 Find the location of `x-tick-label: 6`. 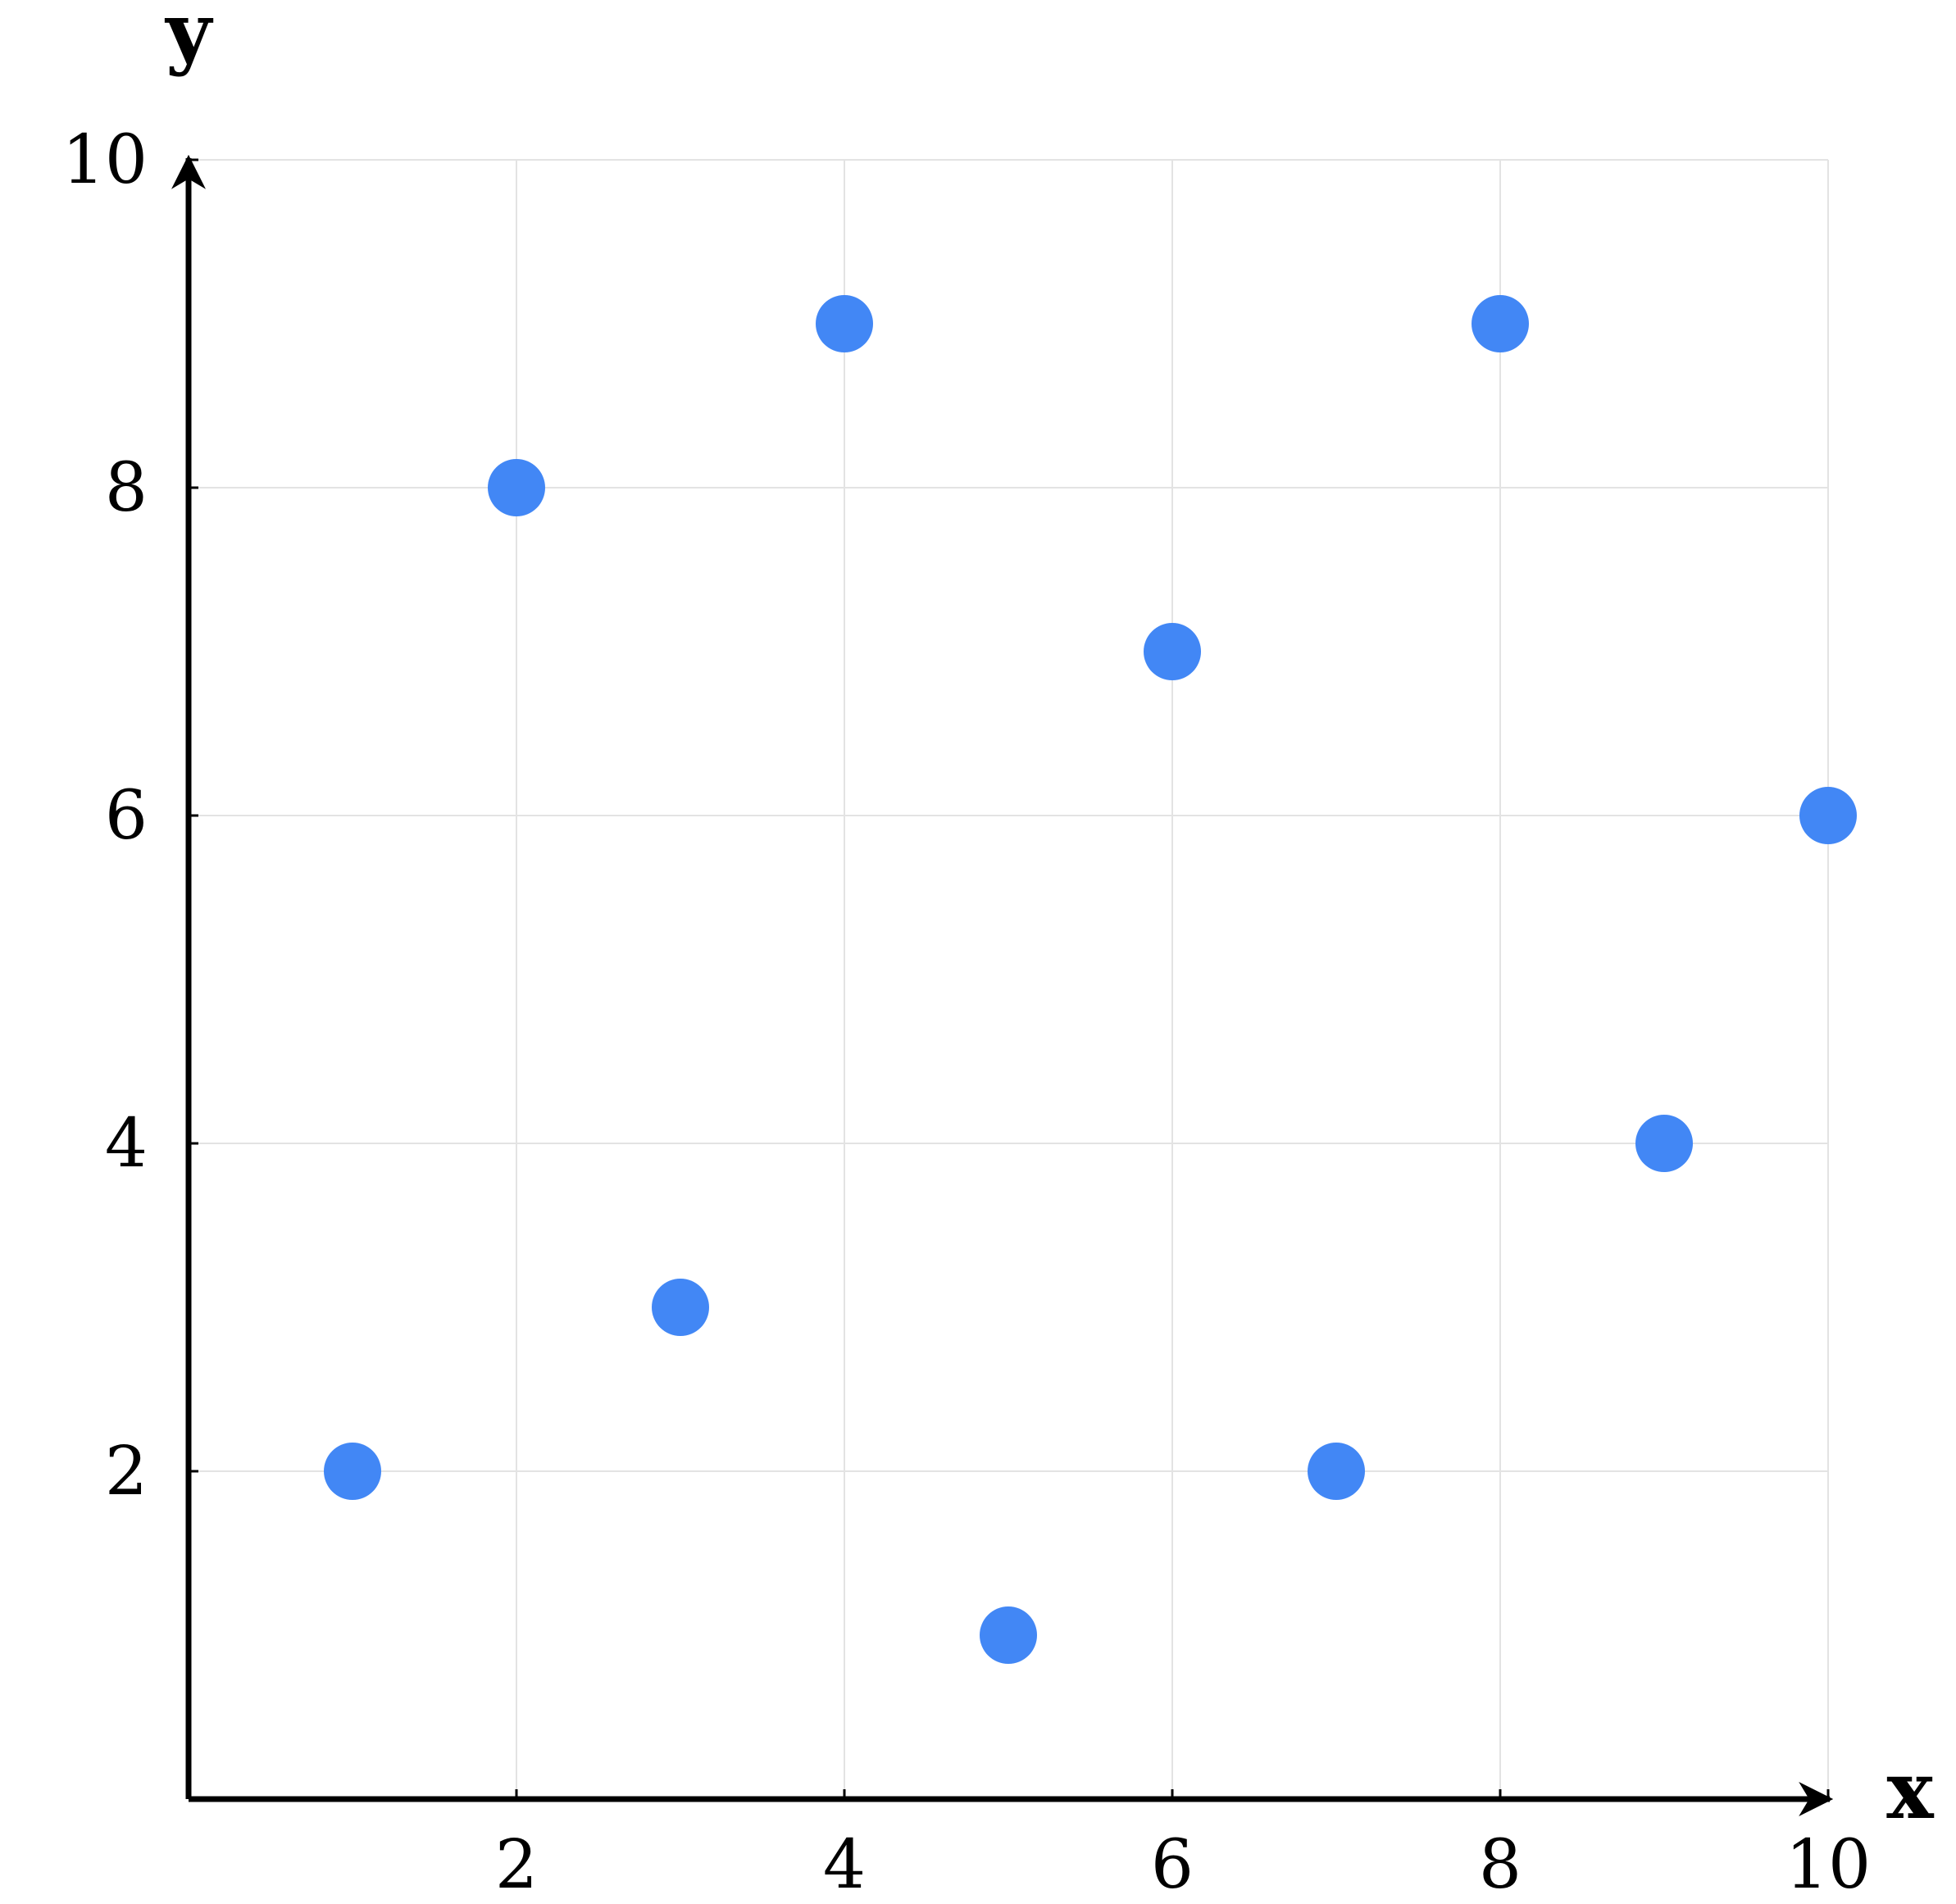

x-tick-label: 6 is located at coordinates (1172, 1865).